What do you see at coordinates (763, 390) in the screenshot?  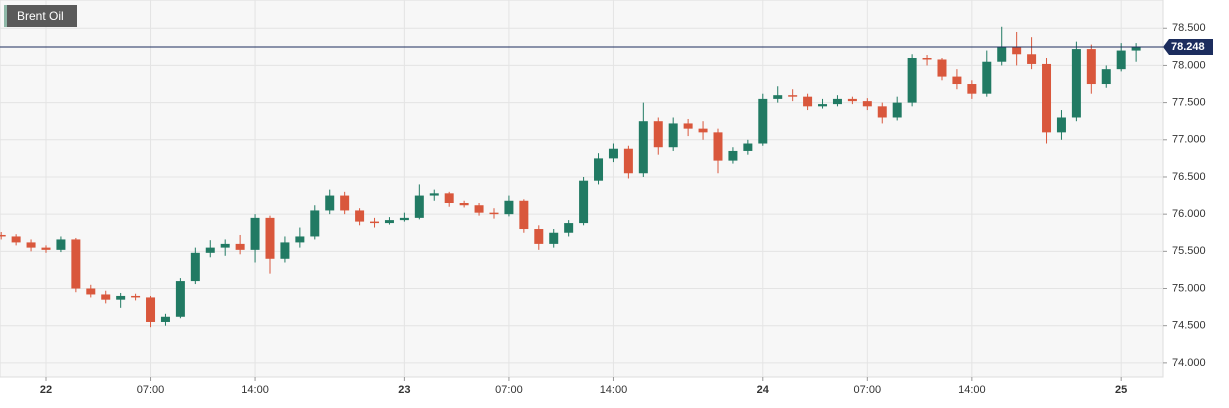 I see `x-tick-label: 24` at bounding box center [763, 390].